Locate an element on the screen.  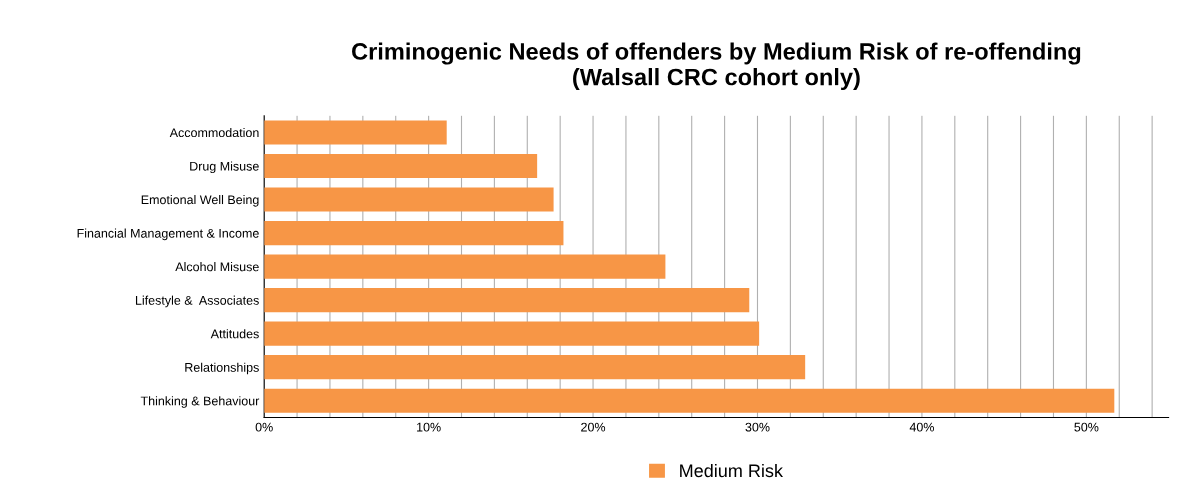
x-tick-label: 10% is located at coordinates (429, 427).